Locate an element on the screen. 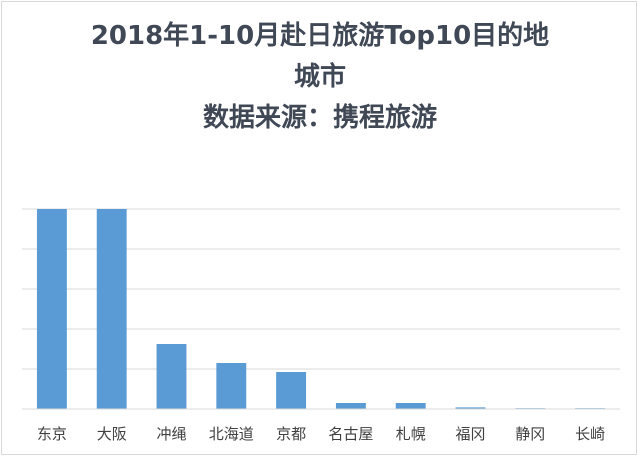 The height and width of the screenshot is (458, 640). x-tick-label: 静冈 is located at coordinates (530, 434).